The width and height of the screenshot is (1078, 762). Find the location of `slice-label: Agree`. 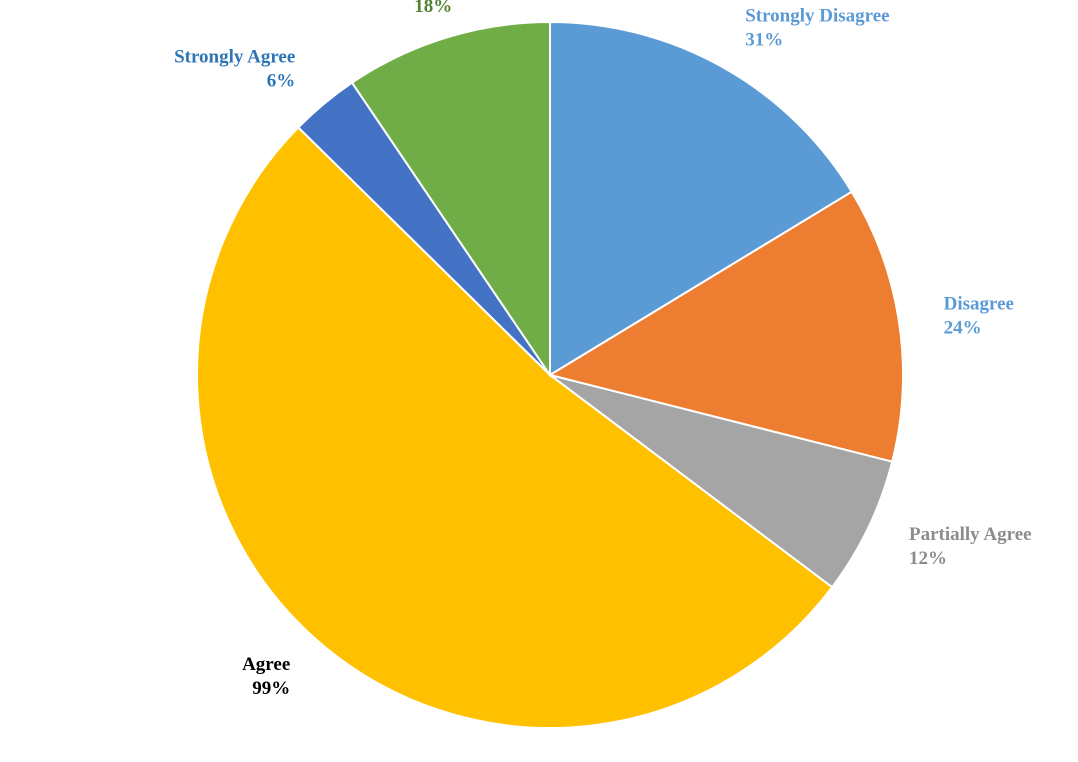

slice-label: Agree is located at coordinates (266, 664).